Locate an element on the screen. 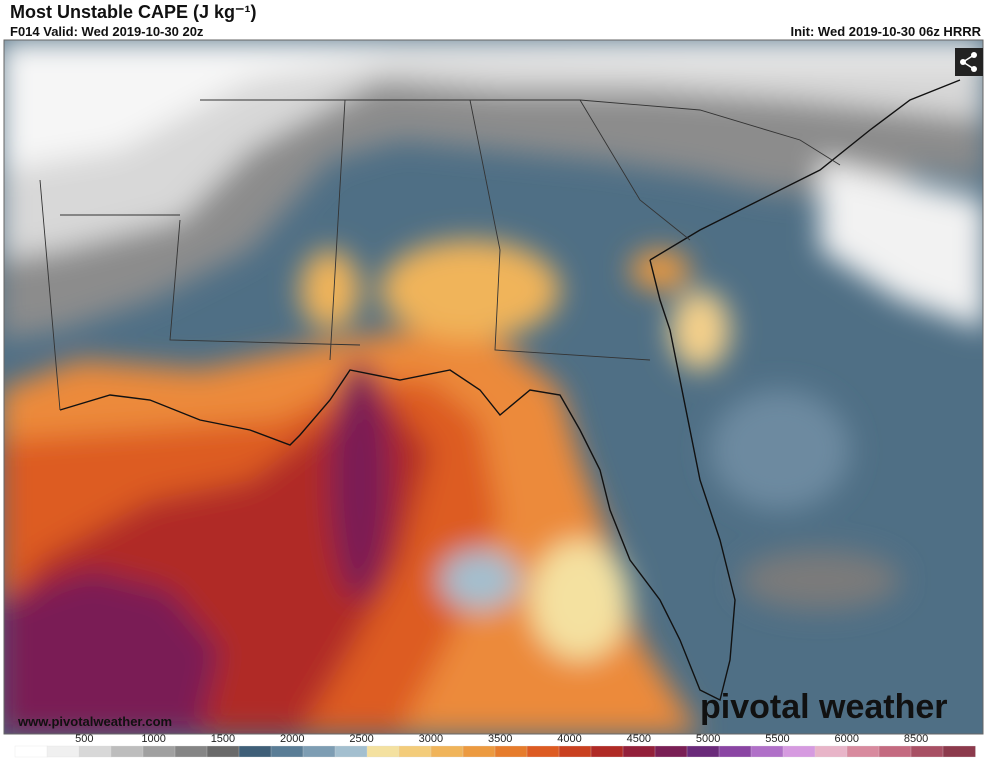  init-time: Init: Wed 2019-10-30 06z HRRR is located at coordinates (886, 31).